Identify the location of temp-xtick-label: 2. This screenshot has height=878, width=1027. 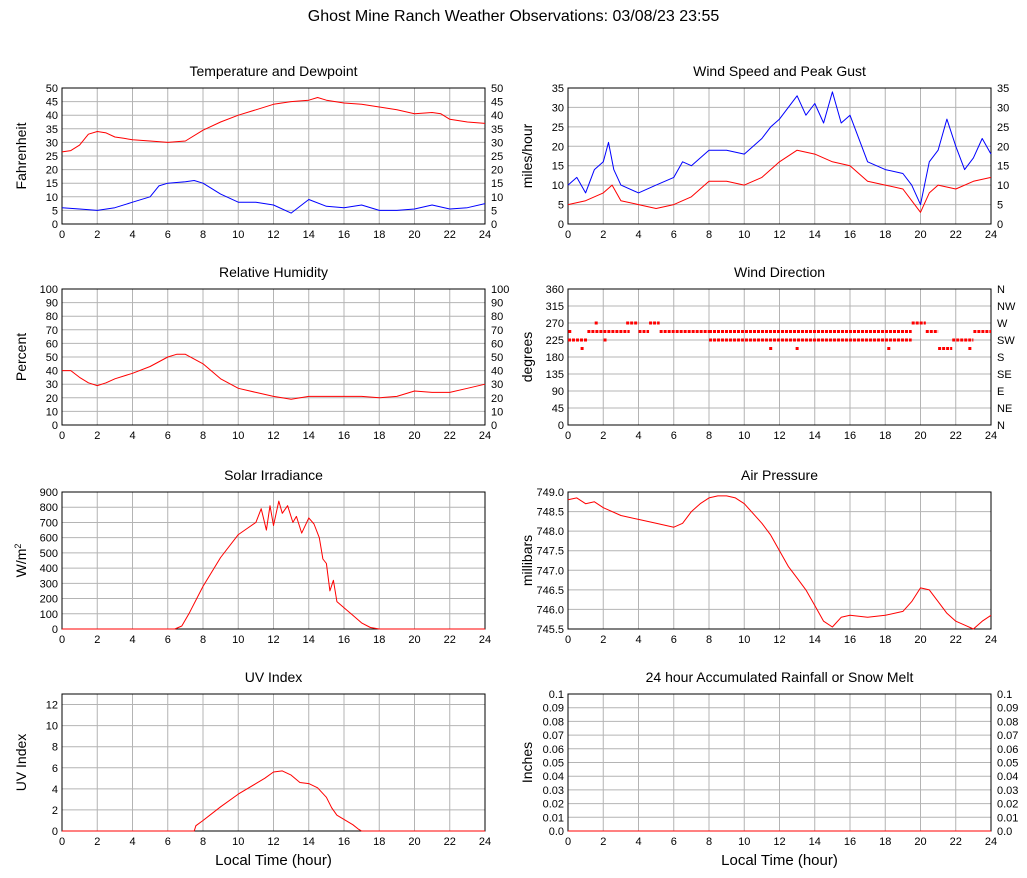
(97, 235).